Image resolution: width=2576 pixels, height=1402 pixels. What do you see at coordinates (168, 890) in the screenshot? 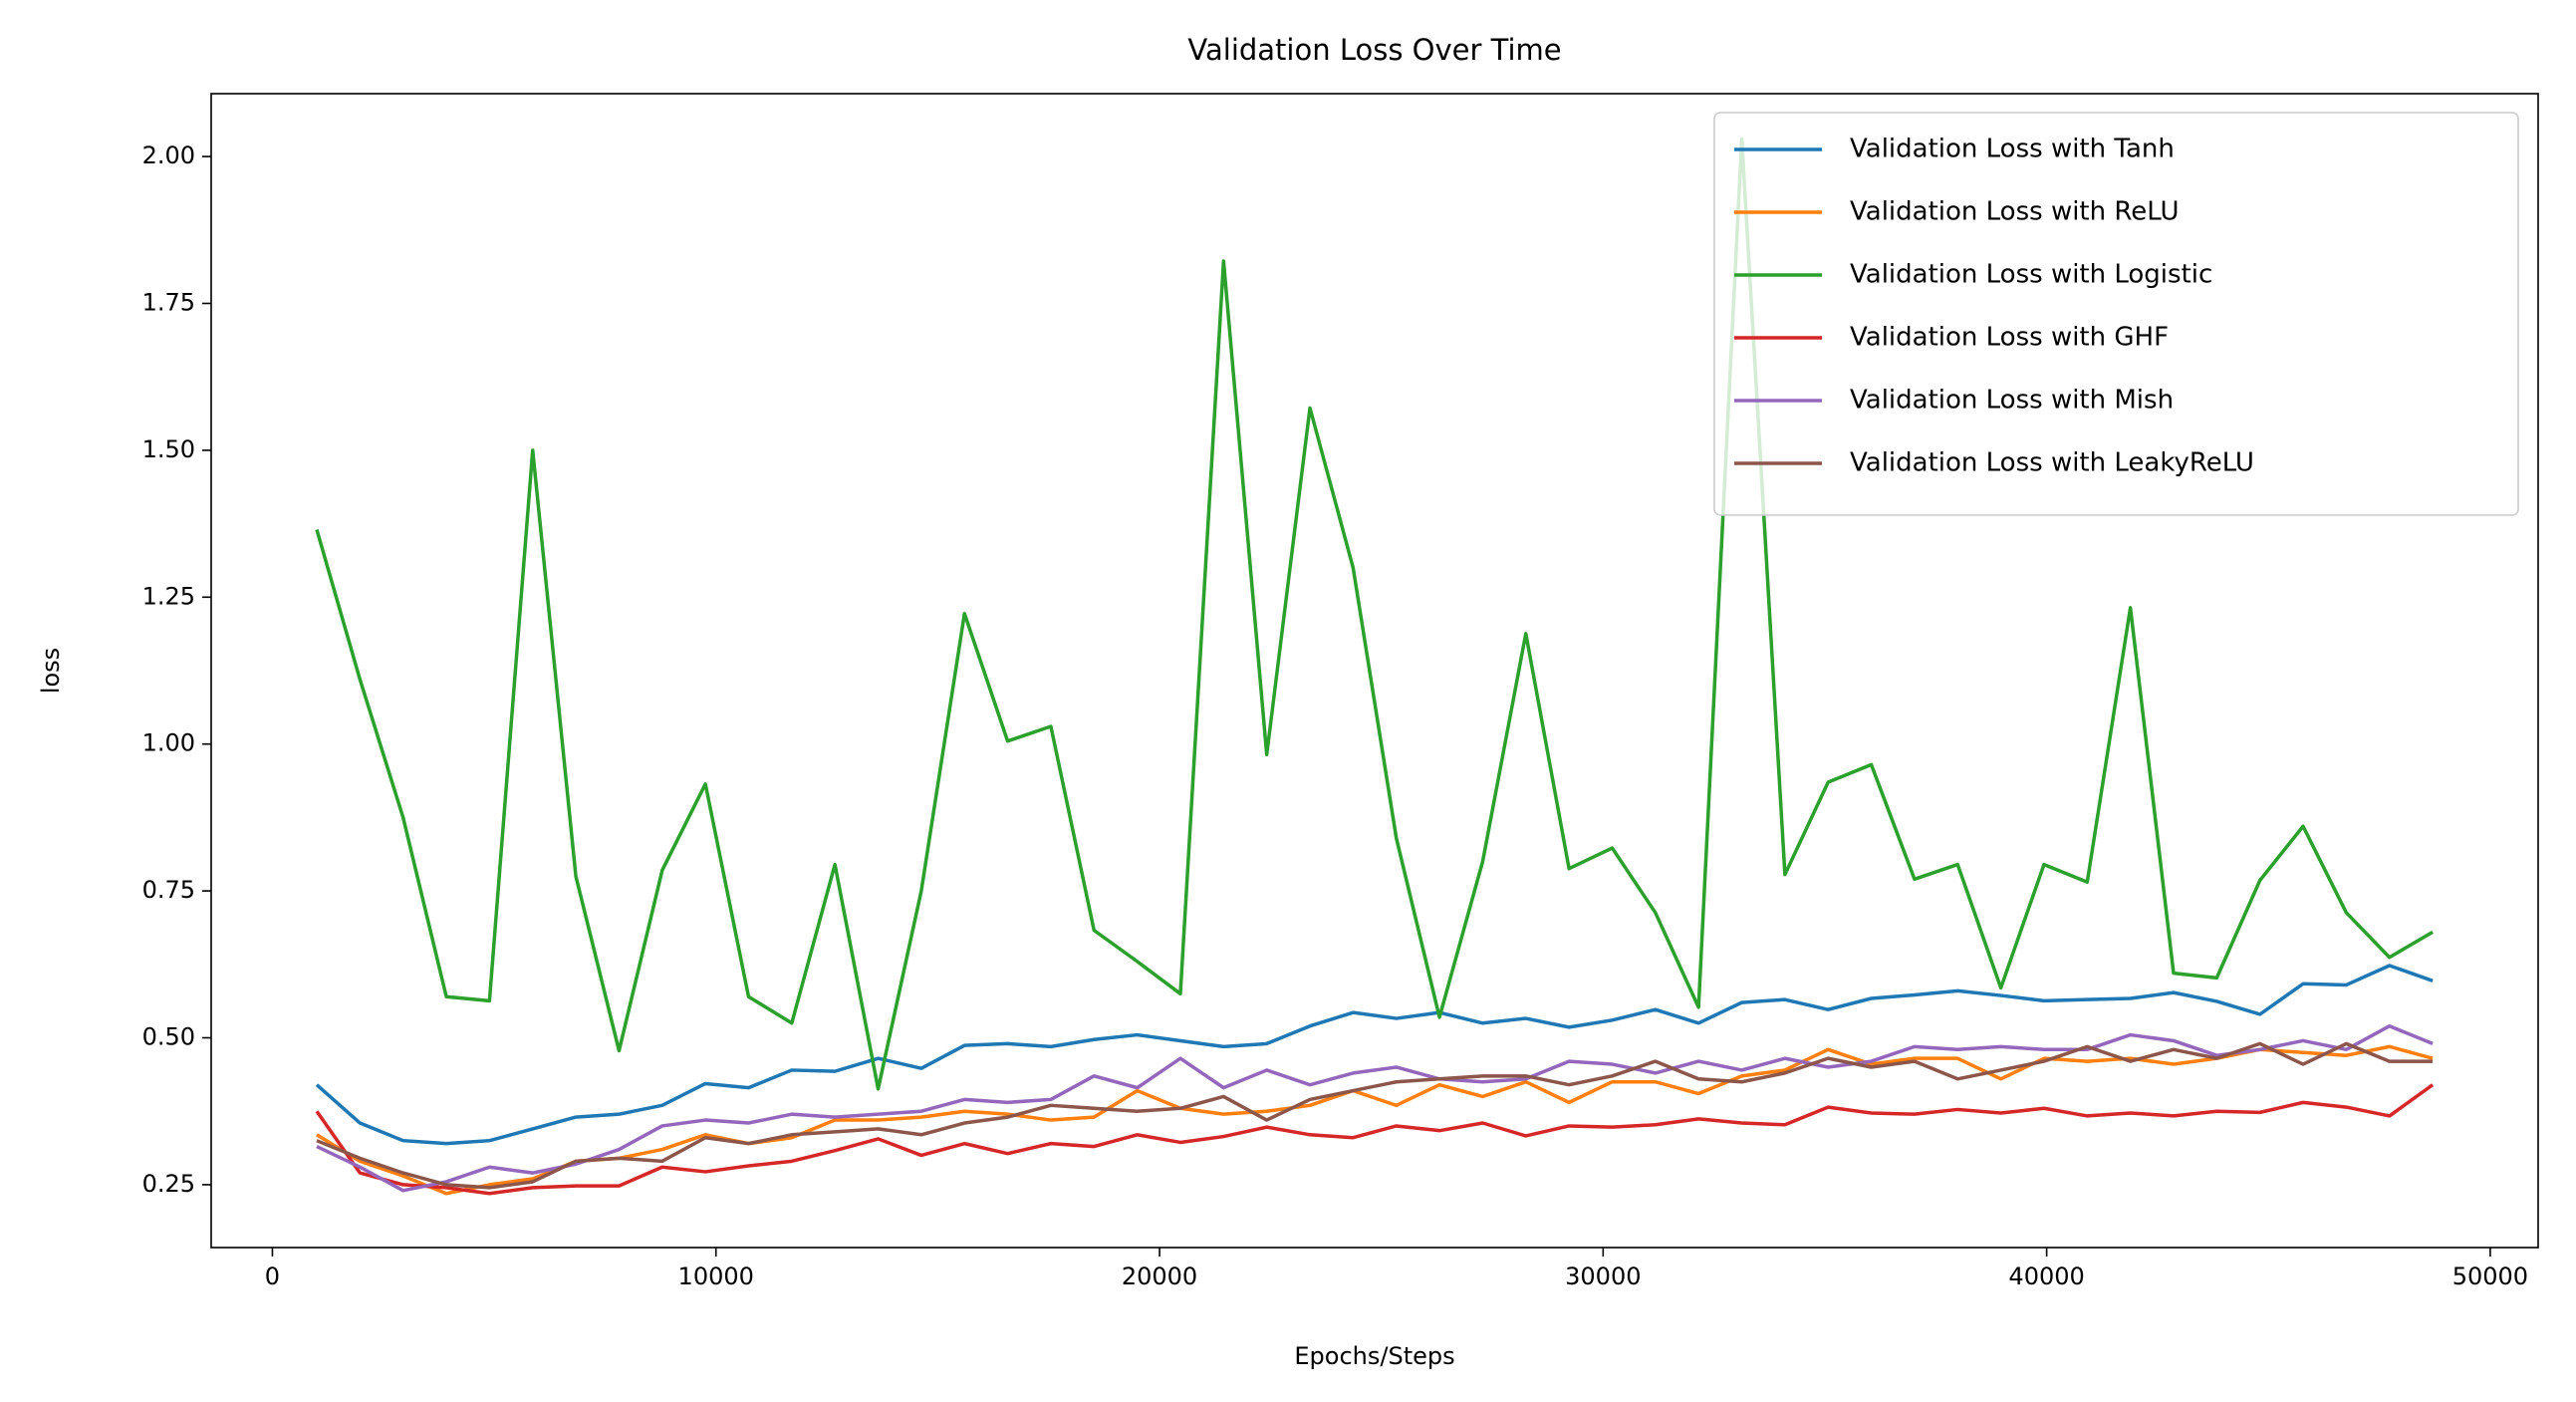
I see `y-tick-label: 0.75` at bounding box center [168, 890].